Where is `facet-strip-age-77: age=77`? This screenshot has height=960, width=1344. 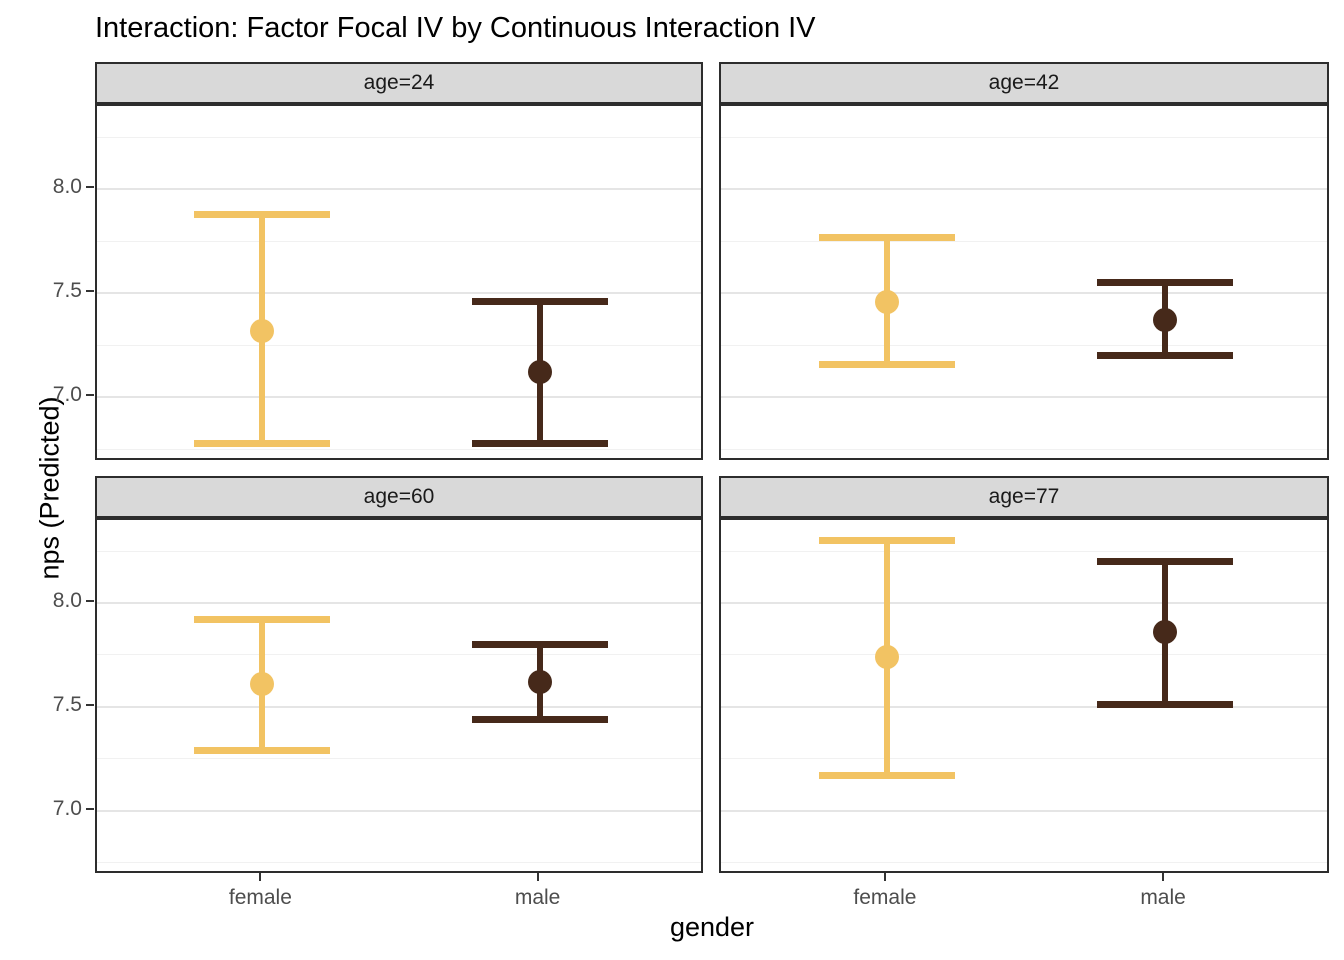 facet-strip-age-77: age=77 is located at coordinates (1024, 497).